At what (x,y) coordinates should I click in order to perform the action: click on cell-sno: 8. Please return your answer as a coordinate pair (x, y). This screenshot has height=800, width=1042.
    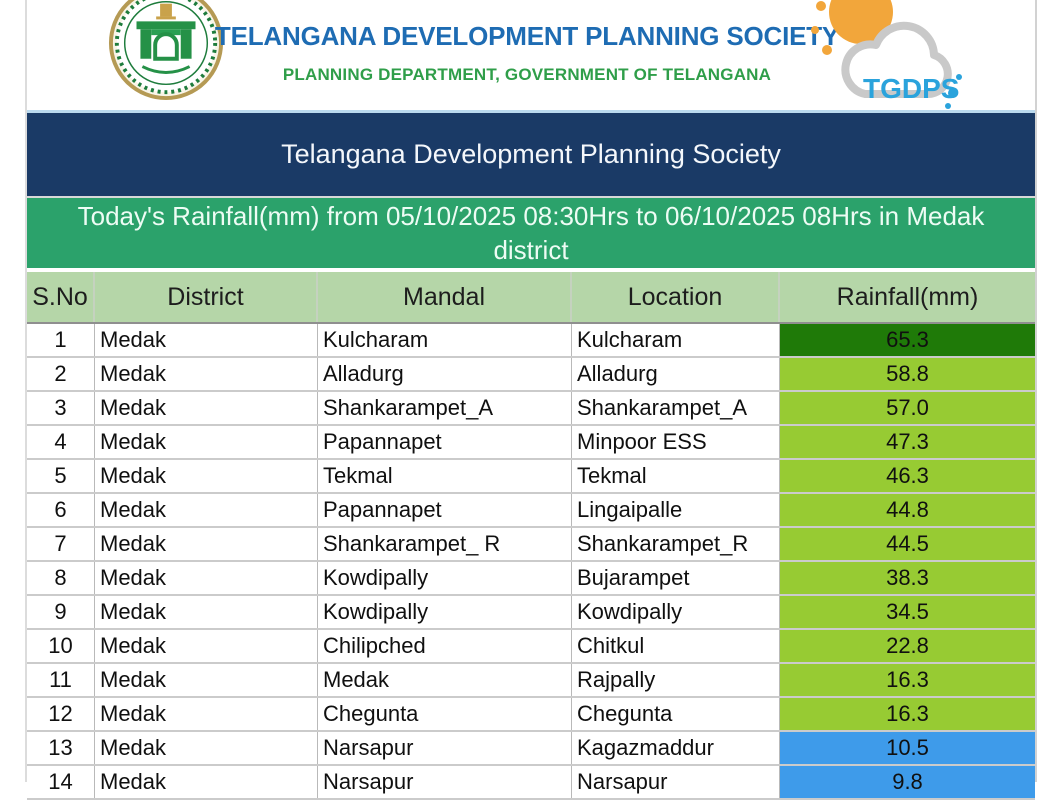
    Looking at the image, I should click on (61, 578).